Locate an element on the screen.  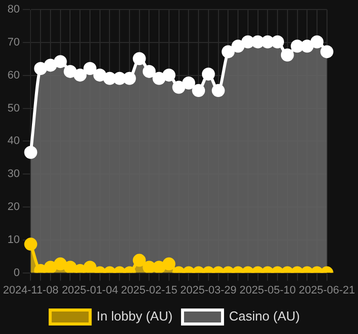
y-tick-label: 60 is located at coordinates (13, 75).